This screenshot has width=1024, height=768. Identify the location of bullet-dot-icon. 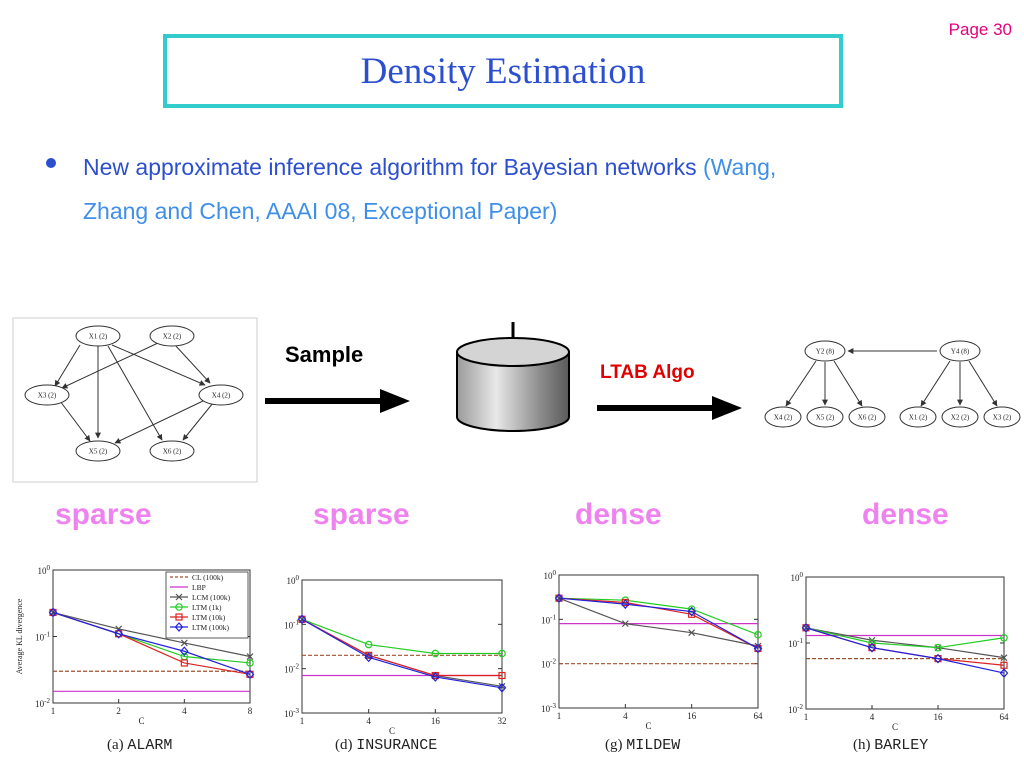
(51, 163).